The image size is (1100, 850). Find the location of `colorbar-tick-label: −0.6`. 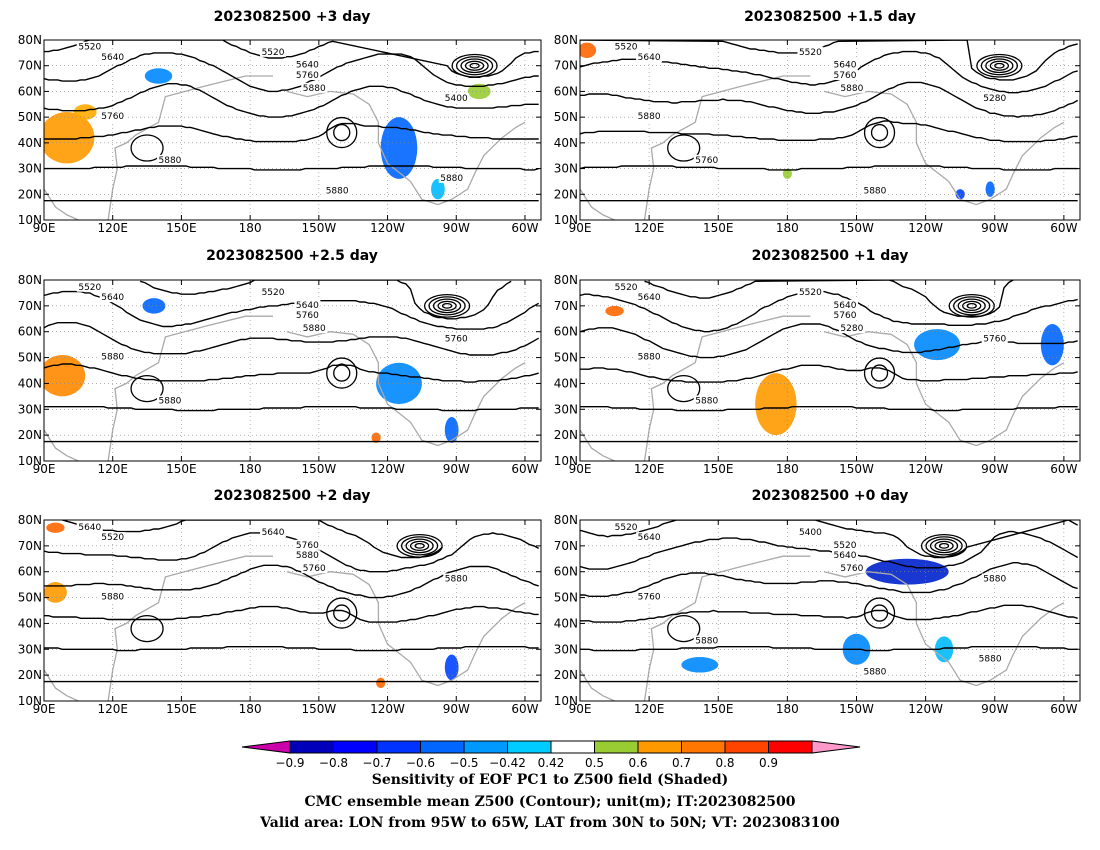

colorbar-tick-label: −0.6 is located at coordinates (420, 763).